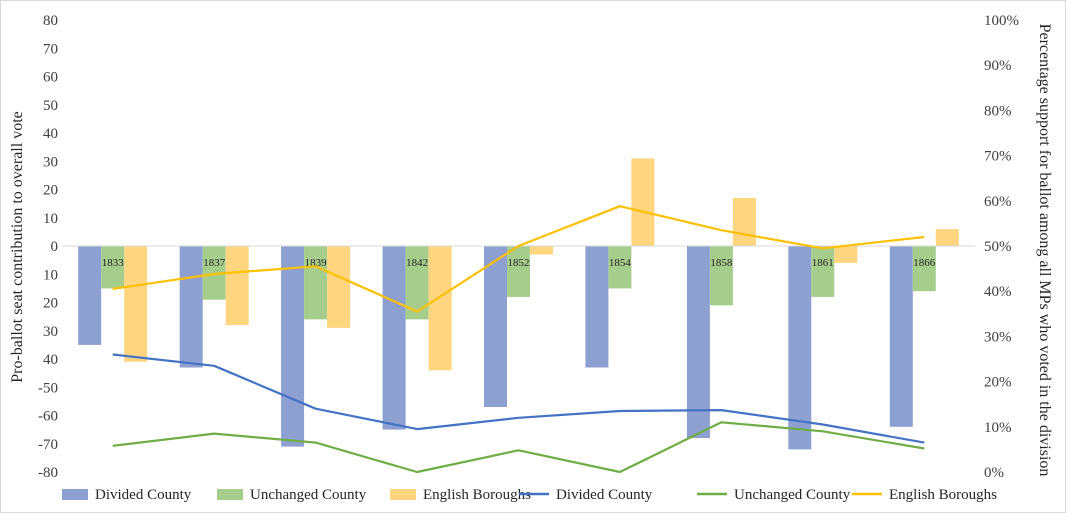  I want to click on right-tick-label: 90%, so click(998, 66).